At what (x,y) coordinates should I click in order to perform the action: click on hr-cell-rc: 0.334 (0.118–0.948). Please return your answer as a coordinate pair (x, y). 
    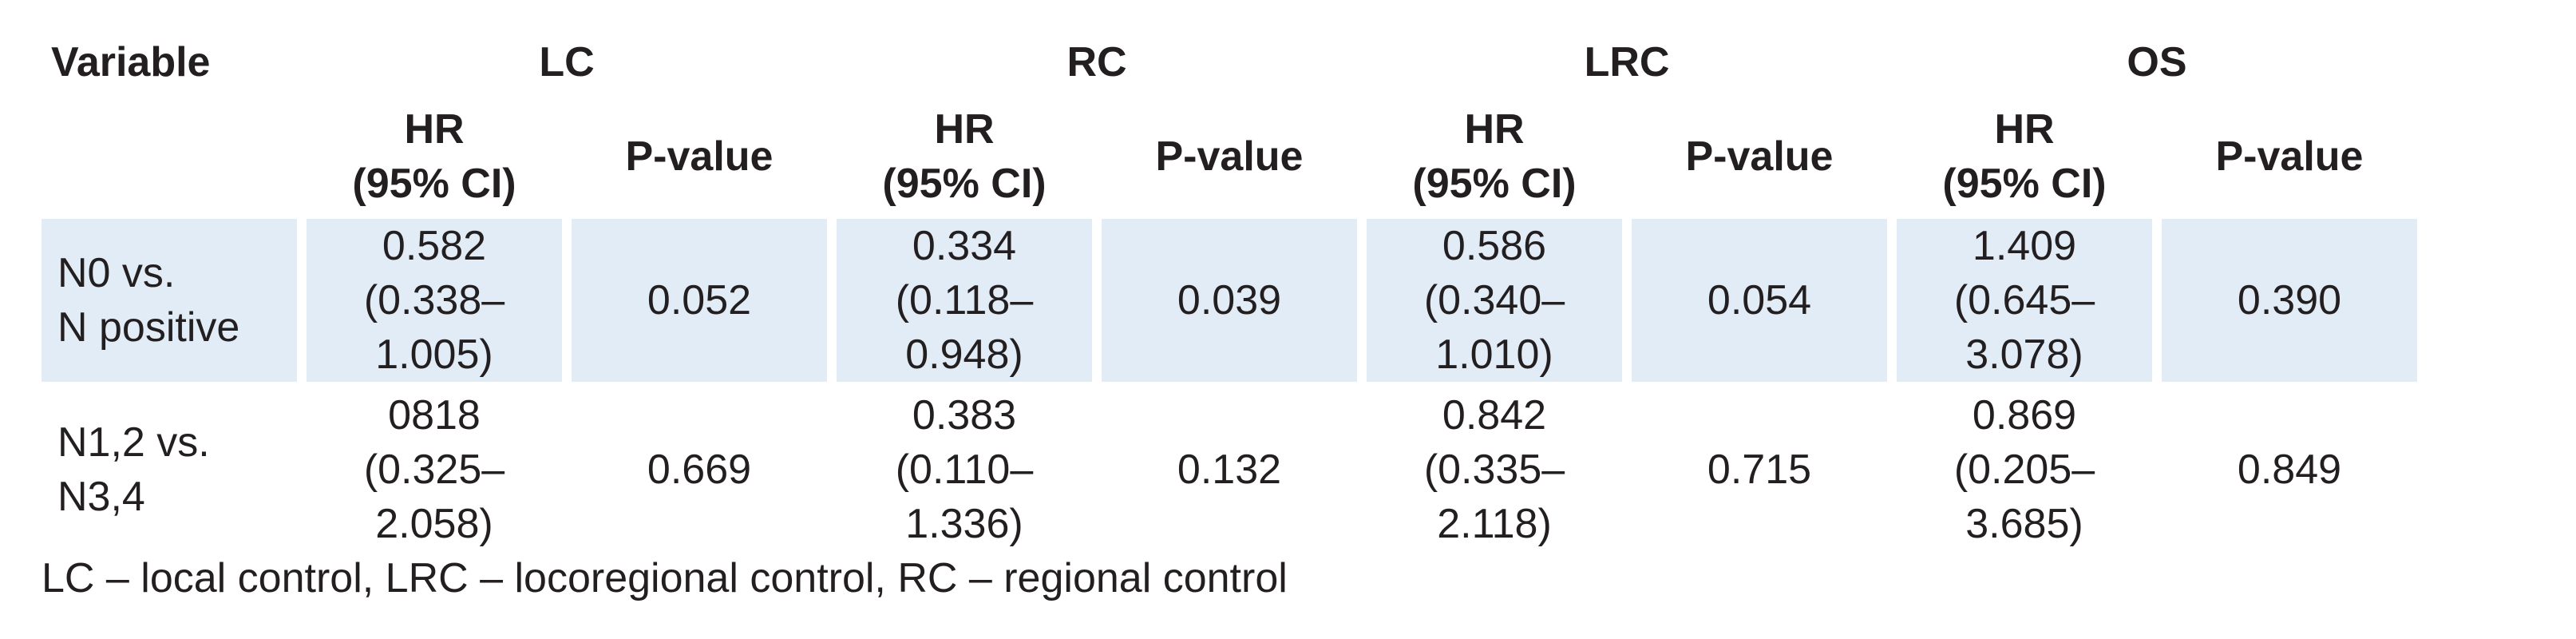
    Looking at the image, I should click on (964, 300).